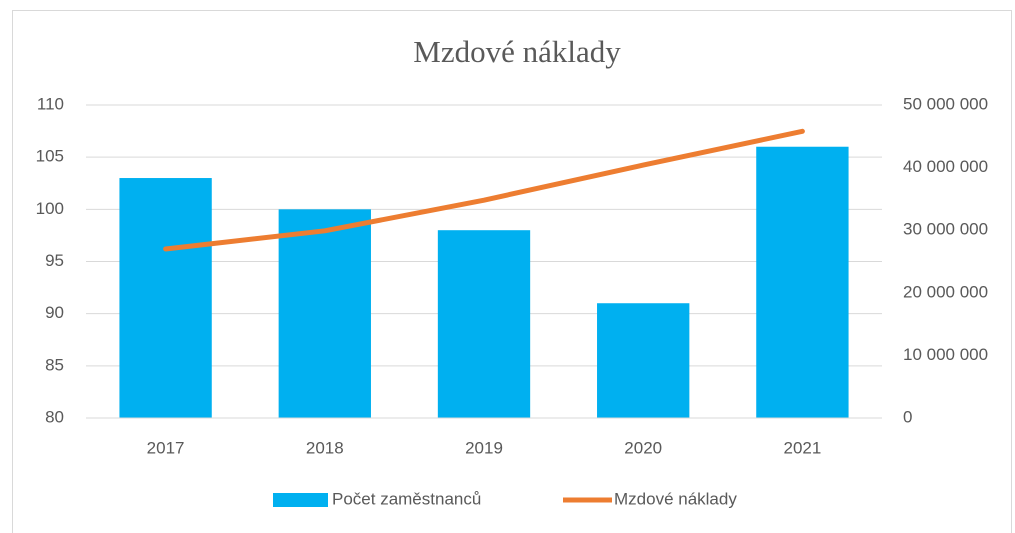 The height and width of the screenshot is (533, 1015). Describe the element at coordinates (643, 447) in the screenshot. I see `x-tick-label: 2020` at that location.